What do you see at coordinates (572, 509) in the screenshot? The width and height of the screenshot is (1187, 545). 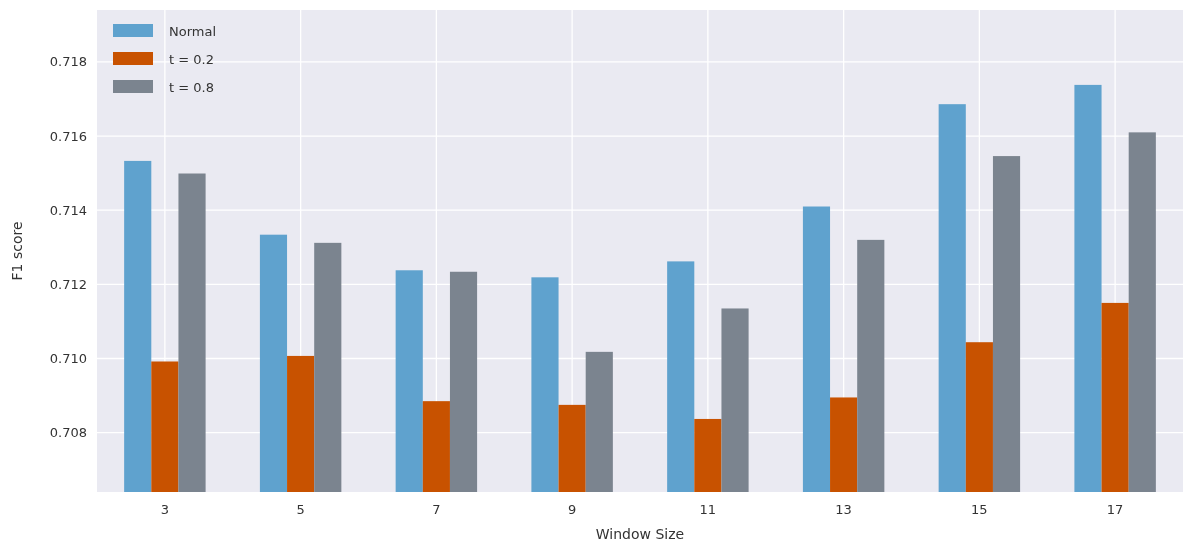 I see `x-tick-label: 9` at bounding box center [572, 509].